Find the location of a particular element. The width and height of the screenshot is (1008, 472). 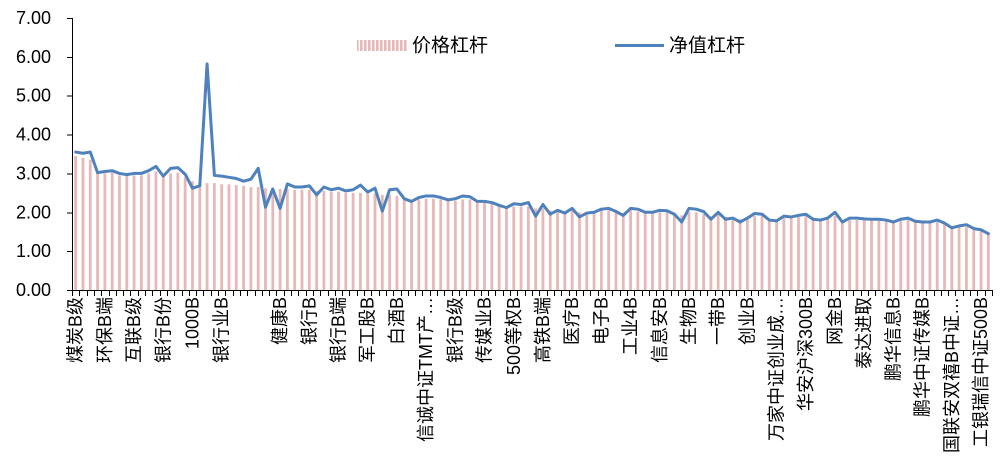

y-tick-label: 7.00 is located at coordinates (33, 18).